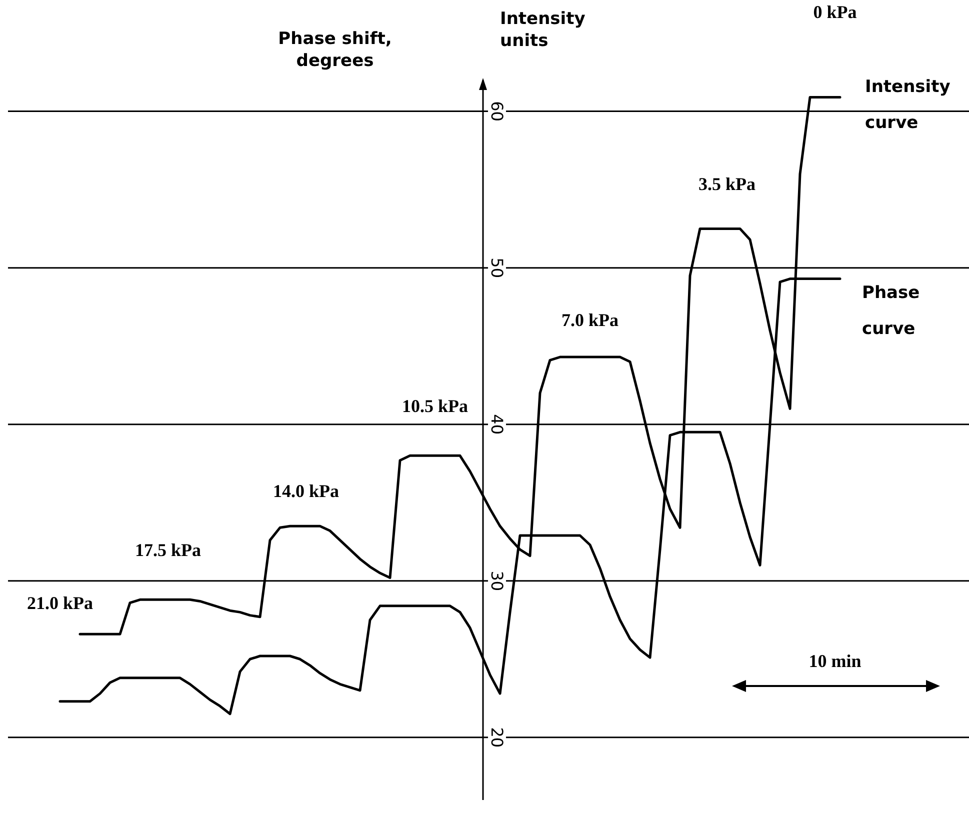  What do you see at coordinates (335, 50) in the screenshot?
I see `text: Phase shift, degrees` at bounding box center [335, 50].